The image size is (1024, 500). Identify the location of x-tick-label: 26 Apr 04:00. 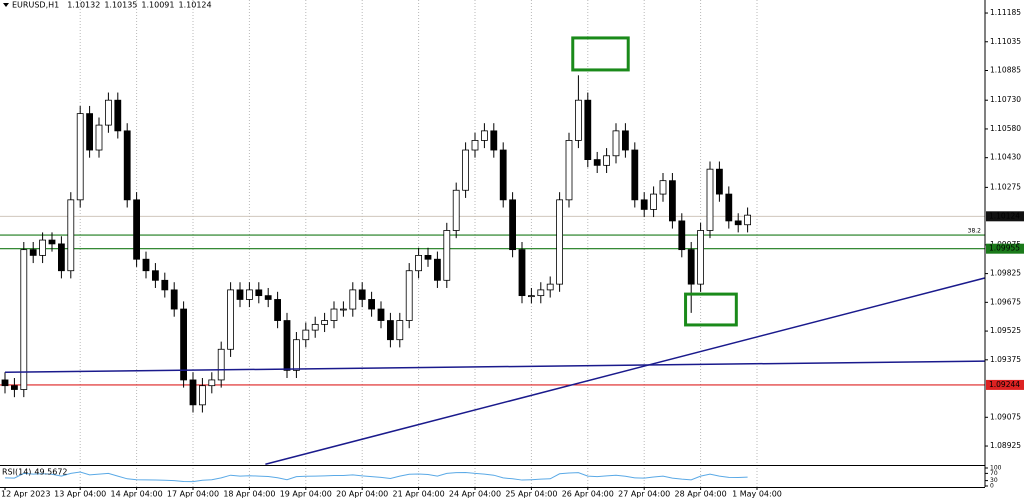
(588, 494).